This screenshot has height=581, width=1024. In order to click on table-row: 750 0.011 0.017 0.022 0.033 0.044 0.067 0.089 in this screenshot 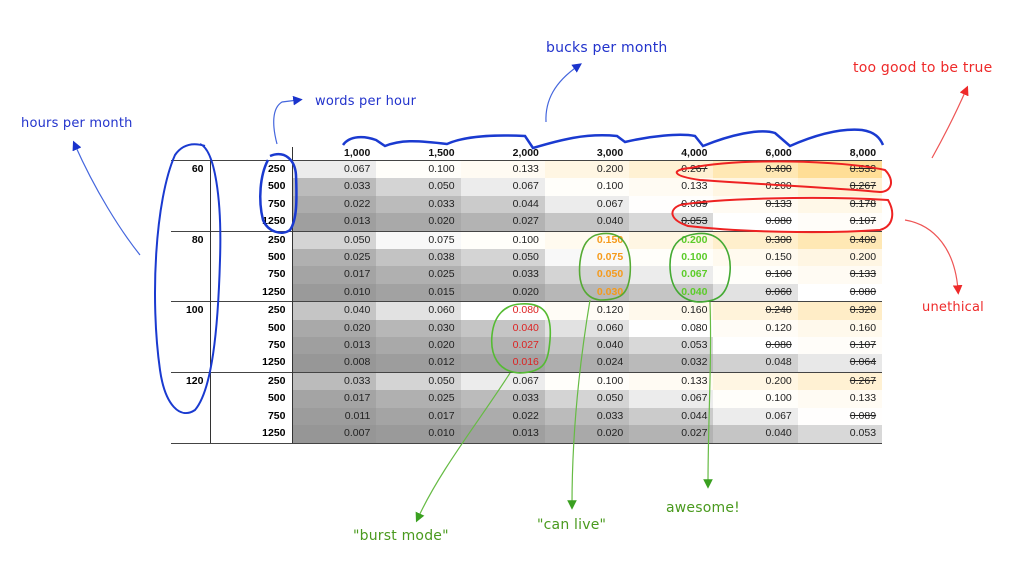, I will do `click(527, 416)`.